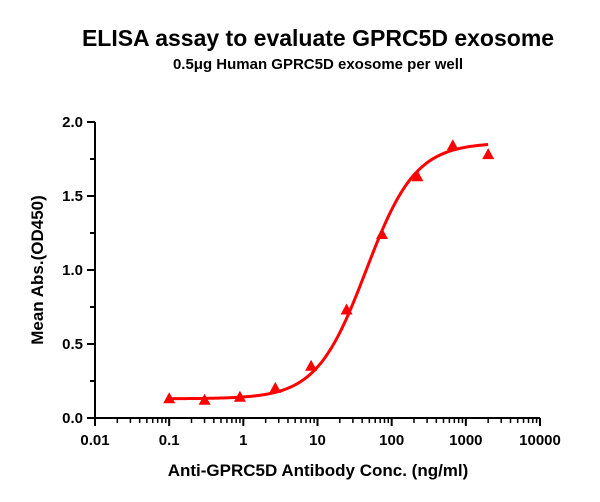 This screenshot has width=600, height=502. Describe the element at coordinates (317, 440) in the screenshot. I see `x-tick-label: 10` at that location.